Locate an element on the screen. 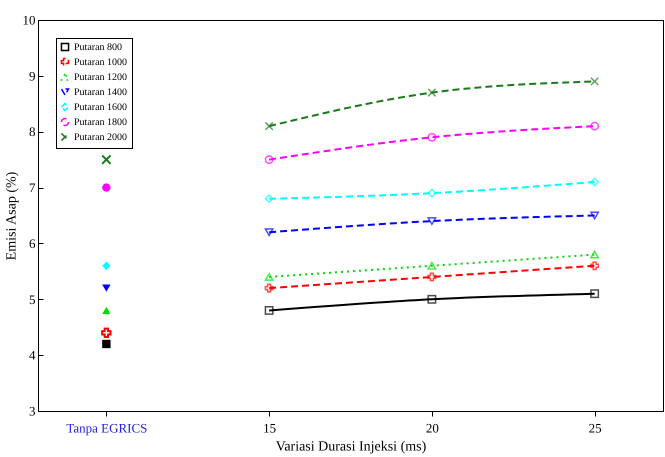 The height and width of the screenshot is (457, 665). y-tick-label: 6 is located at coordinates (32, 243).